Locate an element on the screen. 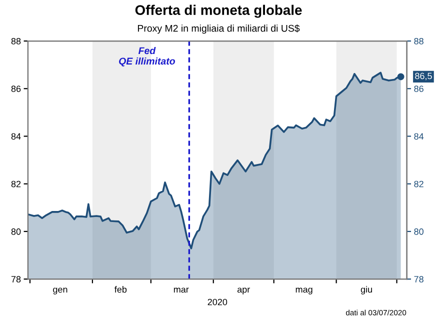  y-tick-label: 86 is located at coordinates (16, 89).